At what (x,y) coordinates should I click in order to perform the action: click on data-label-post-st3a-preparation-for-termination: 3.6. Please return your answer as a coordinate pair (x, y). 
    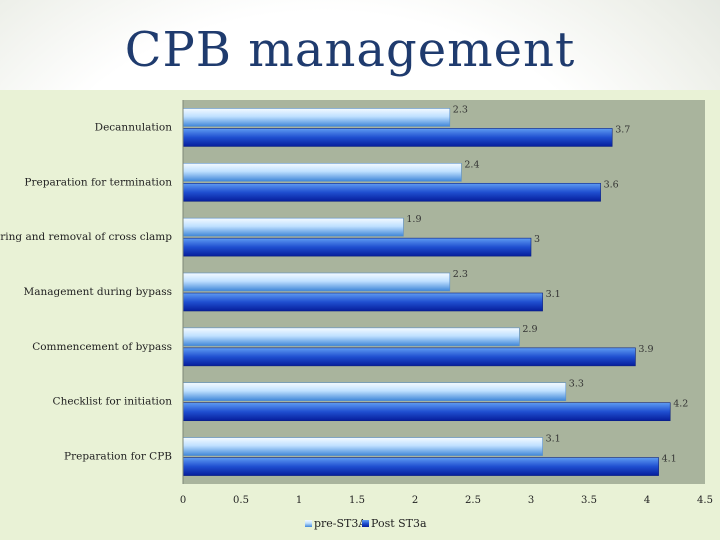
    Looking at the image, I should click on (611, 184).